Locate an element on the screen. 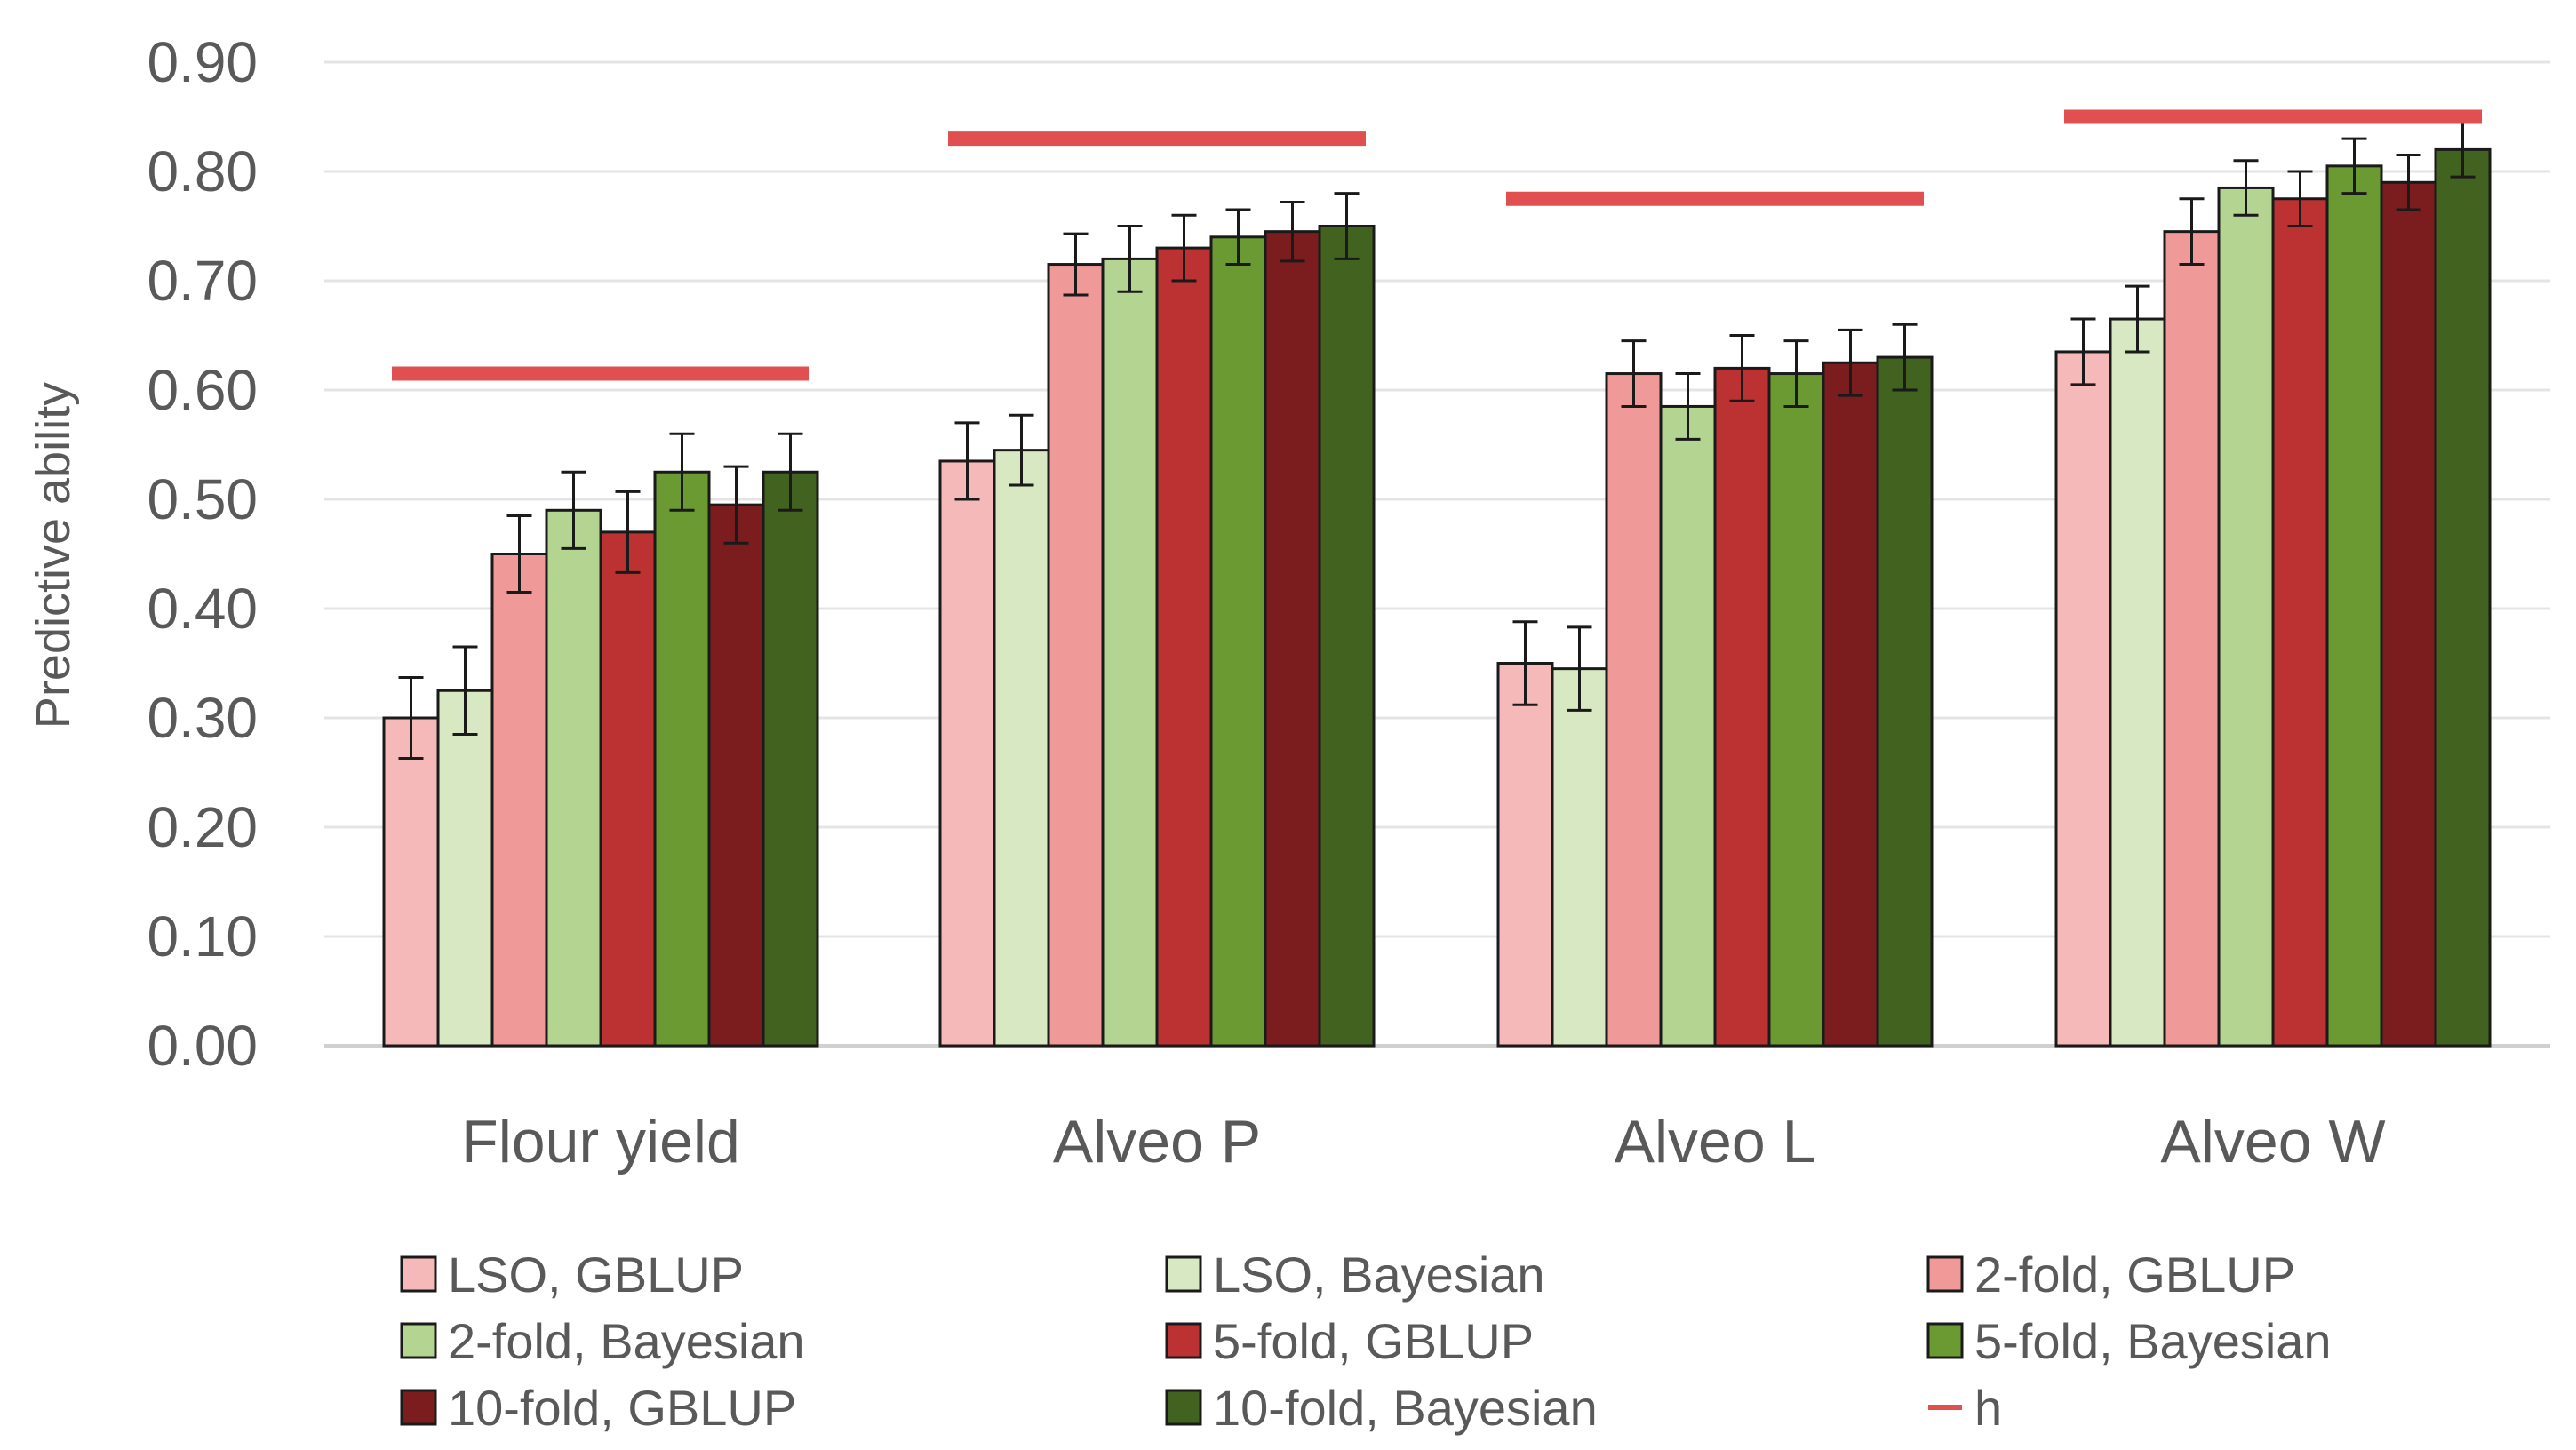 The image size is (2576, 1450). y-tick-label: 0.50 is located at coordinates (203, 499).